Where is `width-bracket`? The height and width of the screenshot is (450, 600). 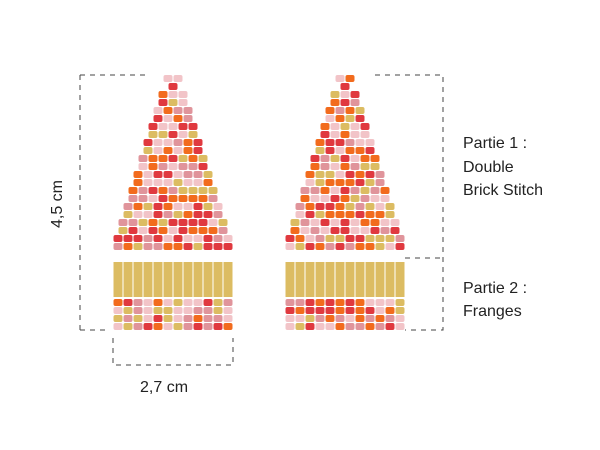 width-bracket is located at coordinates (173, 352).